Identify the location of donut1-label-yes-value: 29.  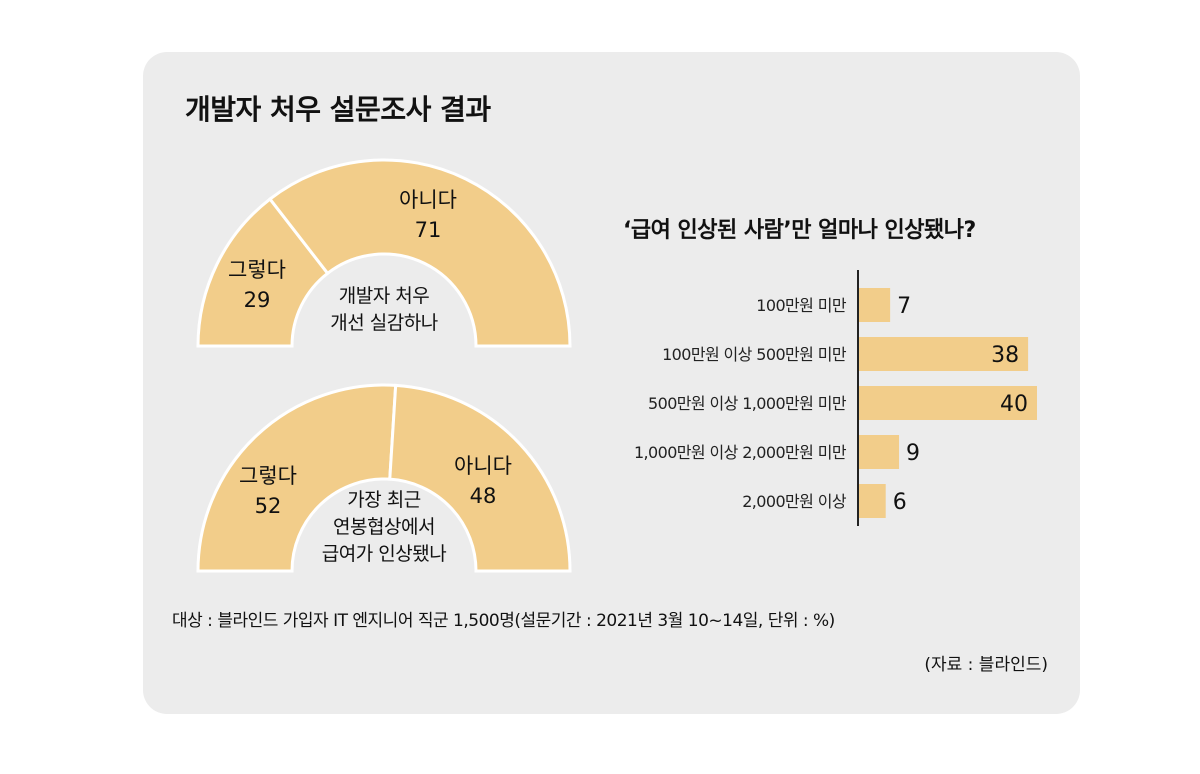
(257, 300).